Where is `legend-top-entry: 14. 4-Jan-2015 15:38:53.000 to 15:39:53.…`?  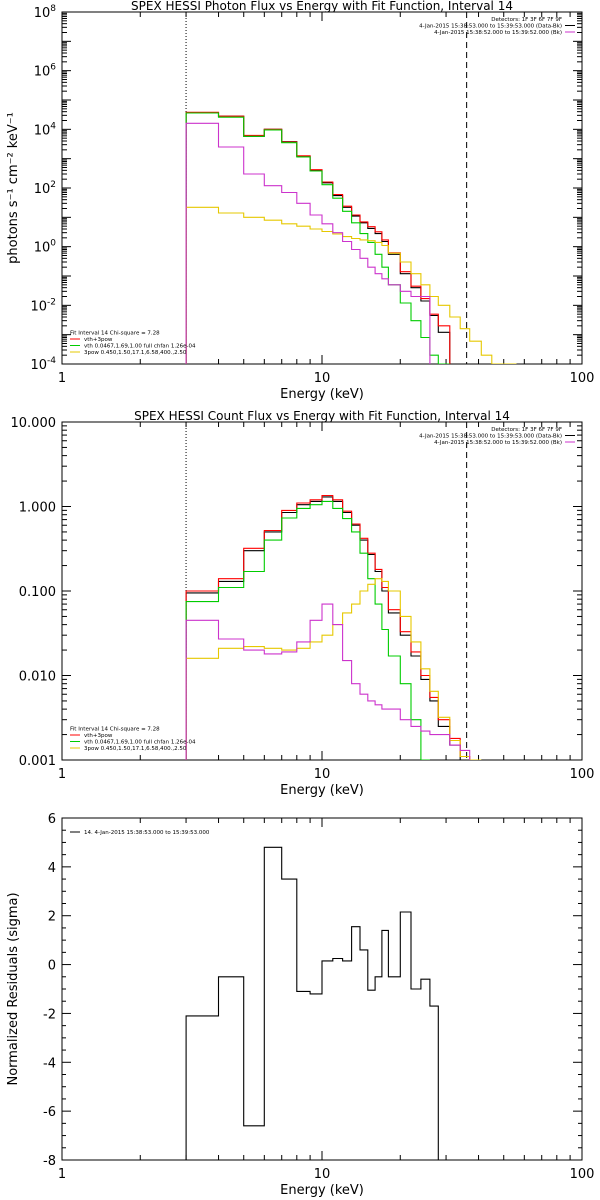
legend-top-entry: 14. 4-Jan-2015 15:38:53.000 to 15:39:53.… is located at coordinates (147, 833).